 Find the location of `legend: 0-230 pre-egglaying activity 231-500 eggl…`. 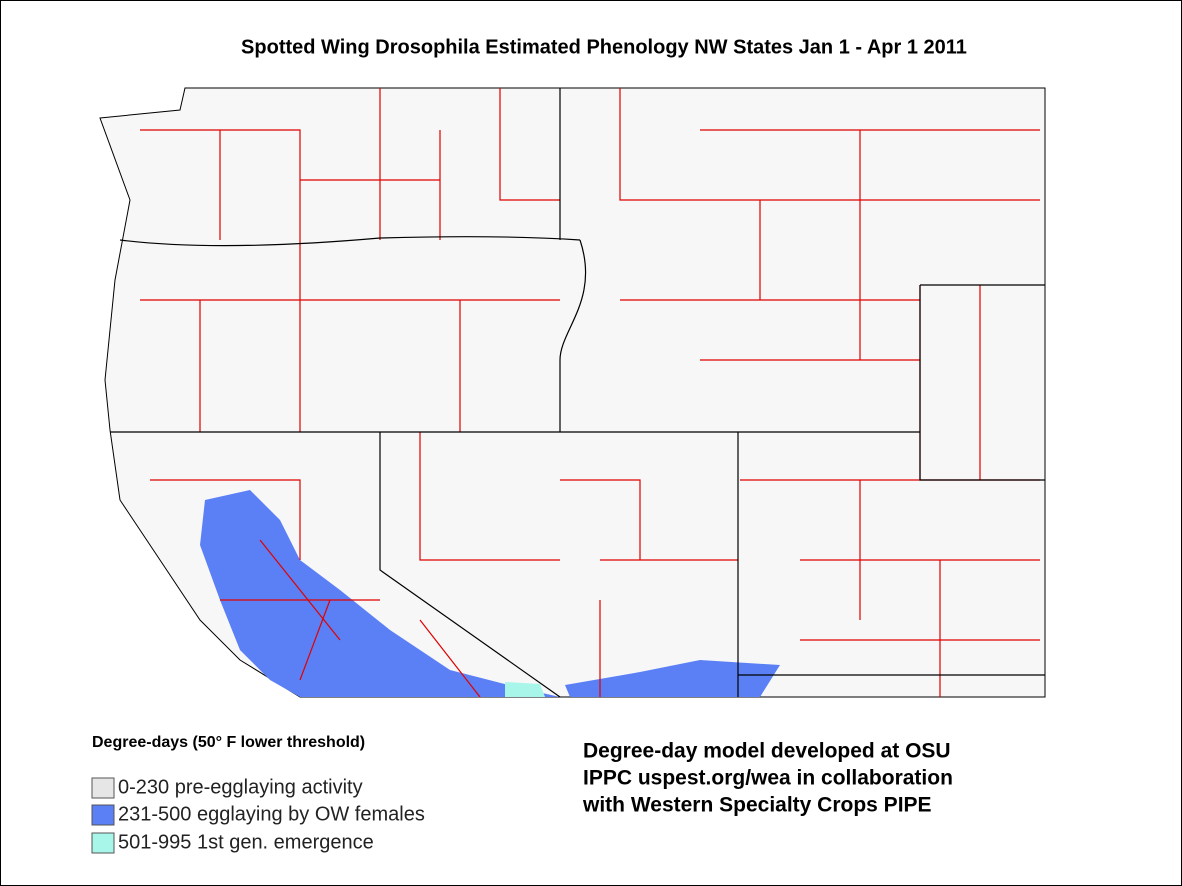

legend: 0-230 pre-egglaying activity 231-500 eggl… is located at coordinates (258, 815).